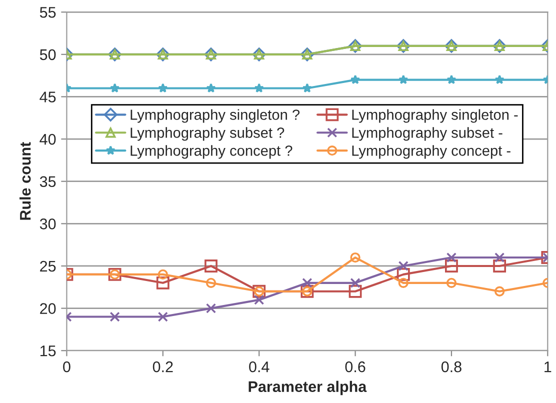 The image size is (556, 403). What do you see at coordinates (548, 367) in the screenshot?
I see `x-tick-label: 1` at bounding box center [548, 367].